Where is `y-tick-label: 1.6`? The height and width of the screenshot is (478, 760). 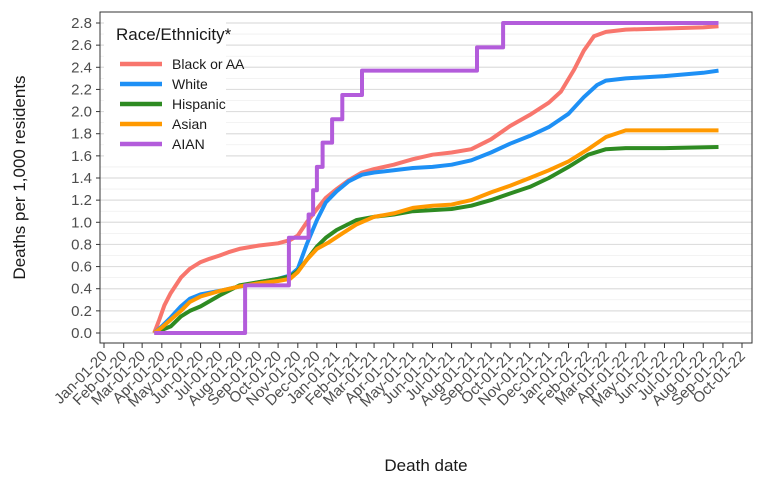
y-tick-label: 1.6 is located at coordinates (81, 156).